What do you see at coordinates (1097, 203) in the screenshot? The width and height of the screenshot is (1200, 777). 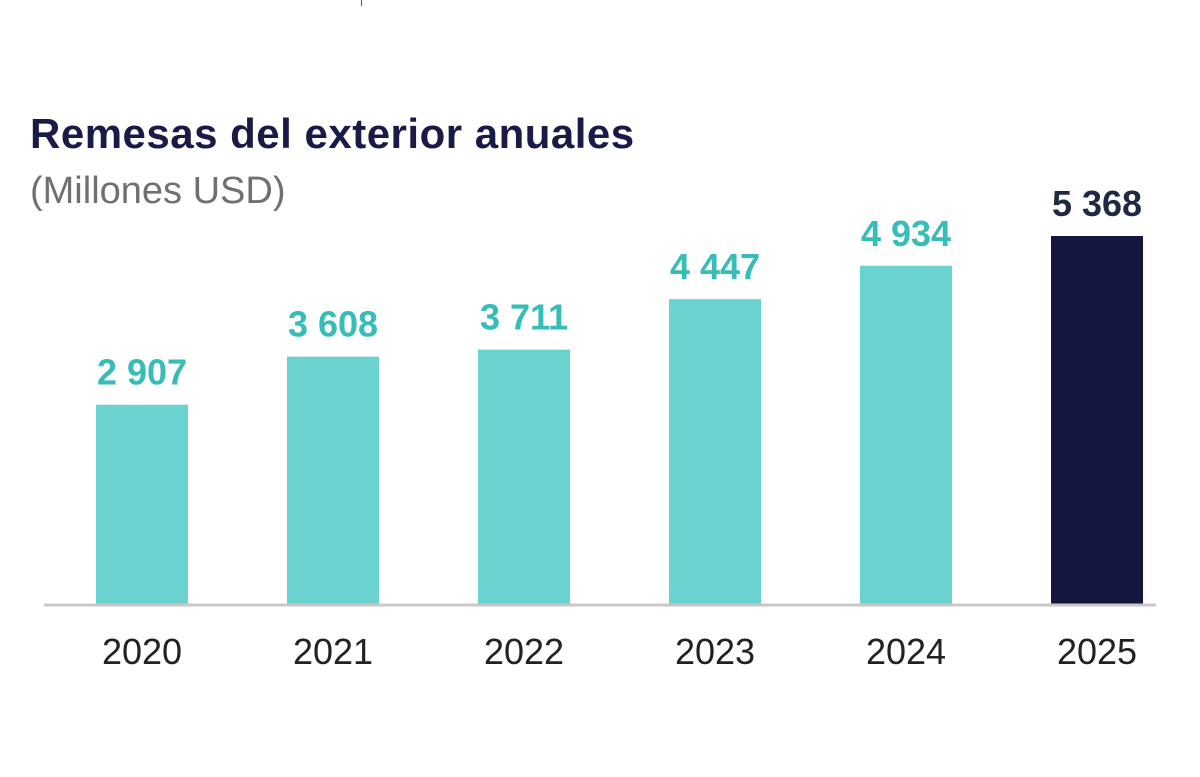 I see `value-label-2025: 5 368` at bounding box center [1097, 203].